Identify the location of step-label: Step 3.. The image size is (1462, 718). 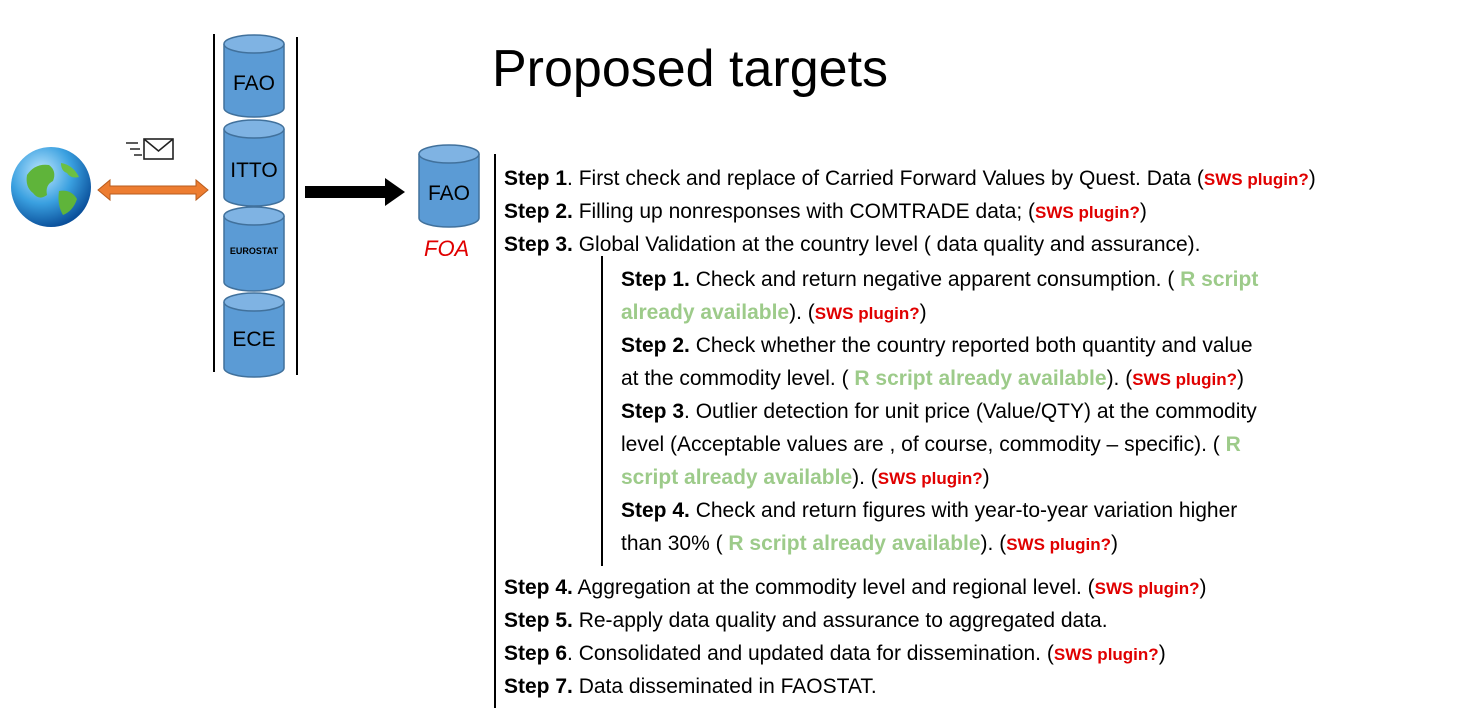
(538, 244).